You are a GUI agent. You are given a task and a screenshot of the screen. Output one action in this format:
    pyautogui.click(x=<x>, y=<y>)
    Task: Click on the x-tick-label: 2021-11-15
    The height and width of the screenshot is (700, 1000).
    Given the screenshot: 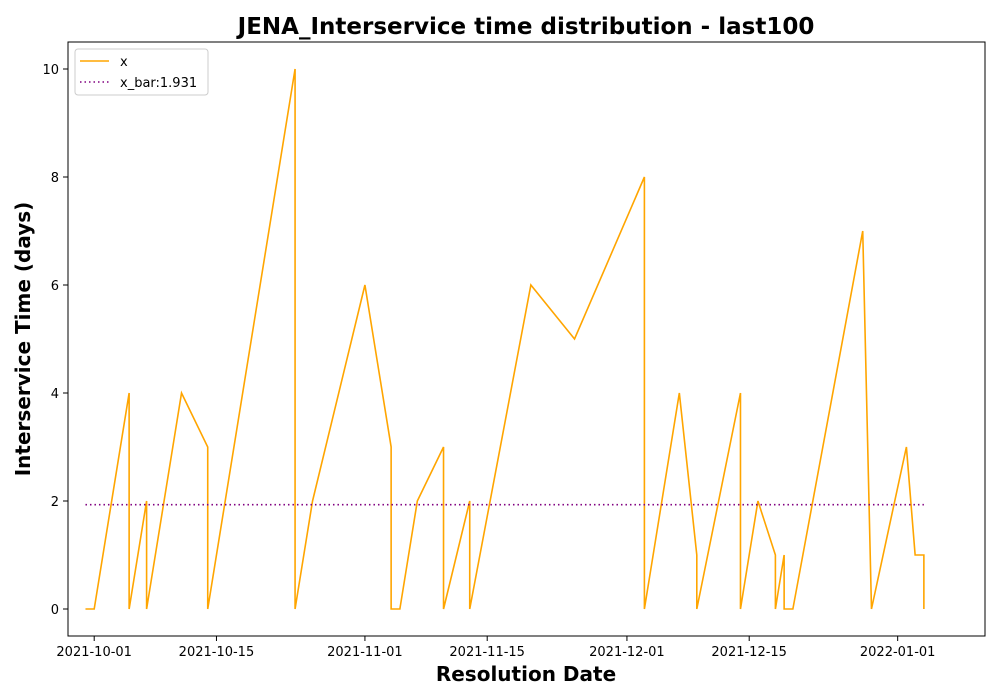 What is the action you would take?
    pyautogui.click(x=487, y=652)
    